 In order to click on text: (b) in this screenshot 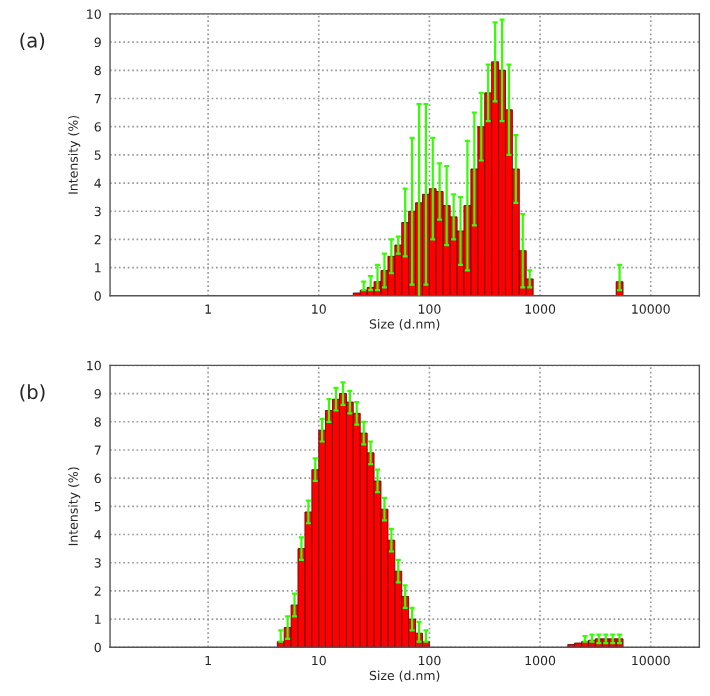, I will do `click(32, 393)`.